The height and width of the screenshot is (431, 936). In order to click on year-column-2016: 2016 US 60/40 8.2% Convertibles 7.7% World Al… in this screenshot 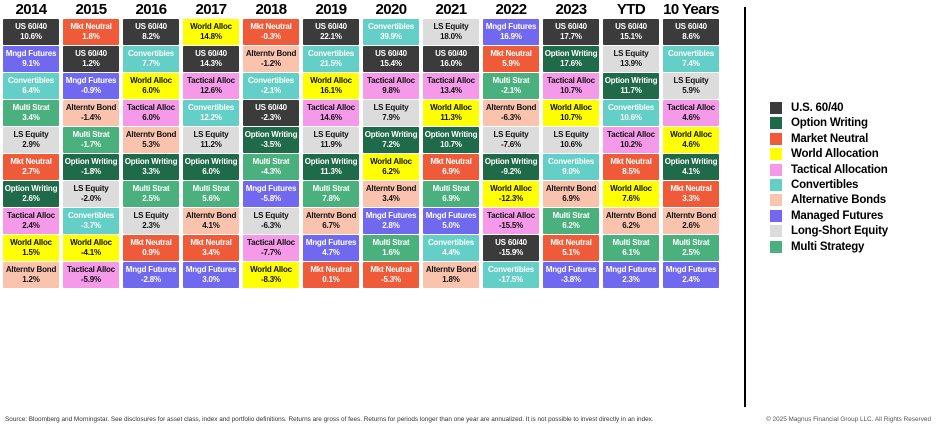, I will do `click(151, 145)`.